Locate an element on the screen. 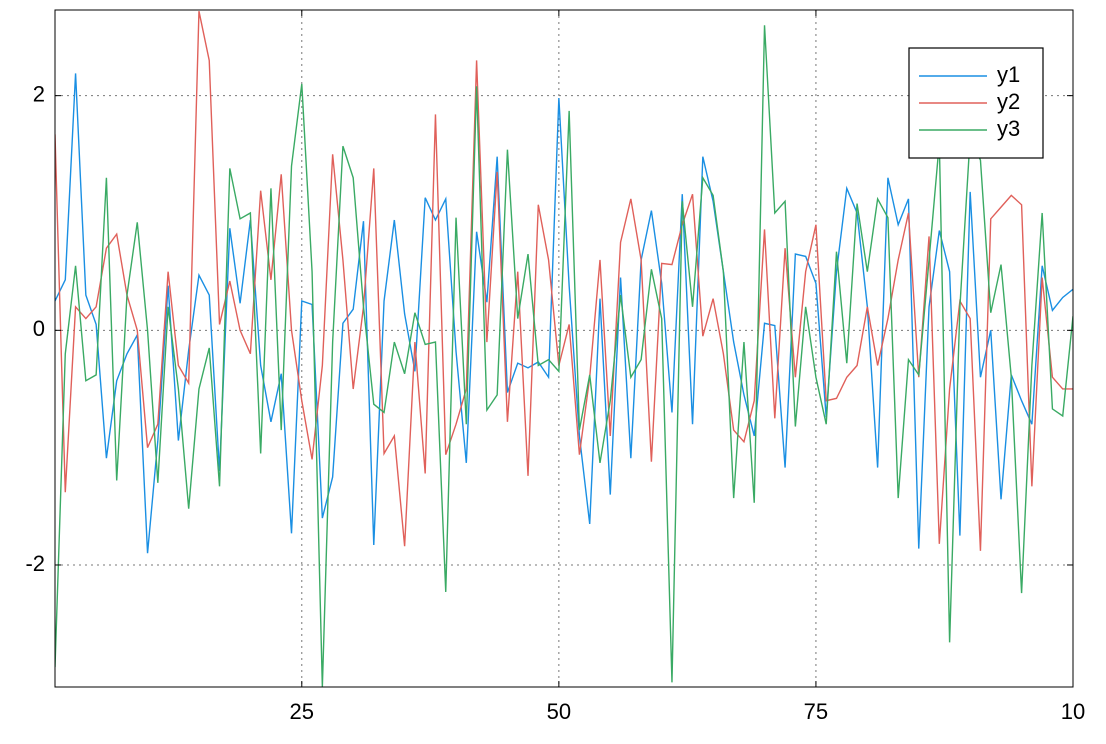 The image size is (1106, 744). x-tick-label: 25 is located at coordinates (302, 711).